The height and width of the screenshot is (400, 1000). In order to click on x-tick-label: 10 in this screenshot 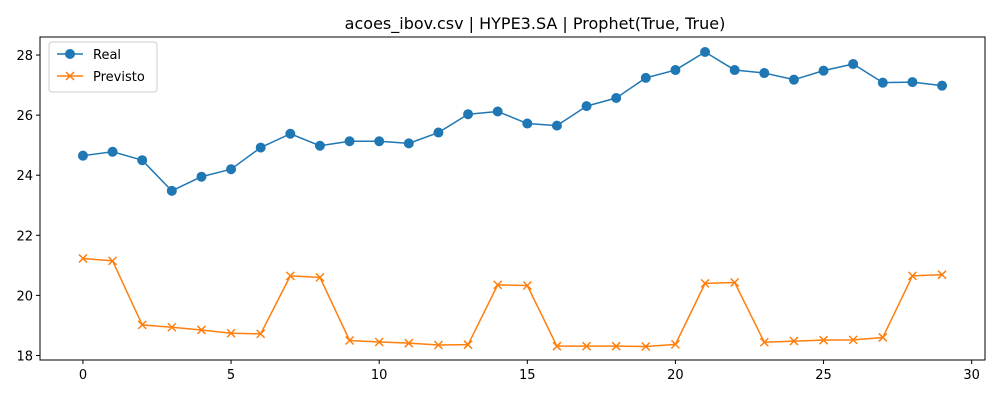, I will do `click(379, 375)`.